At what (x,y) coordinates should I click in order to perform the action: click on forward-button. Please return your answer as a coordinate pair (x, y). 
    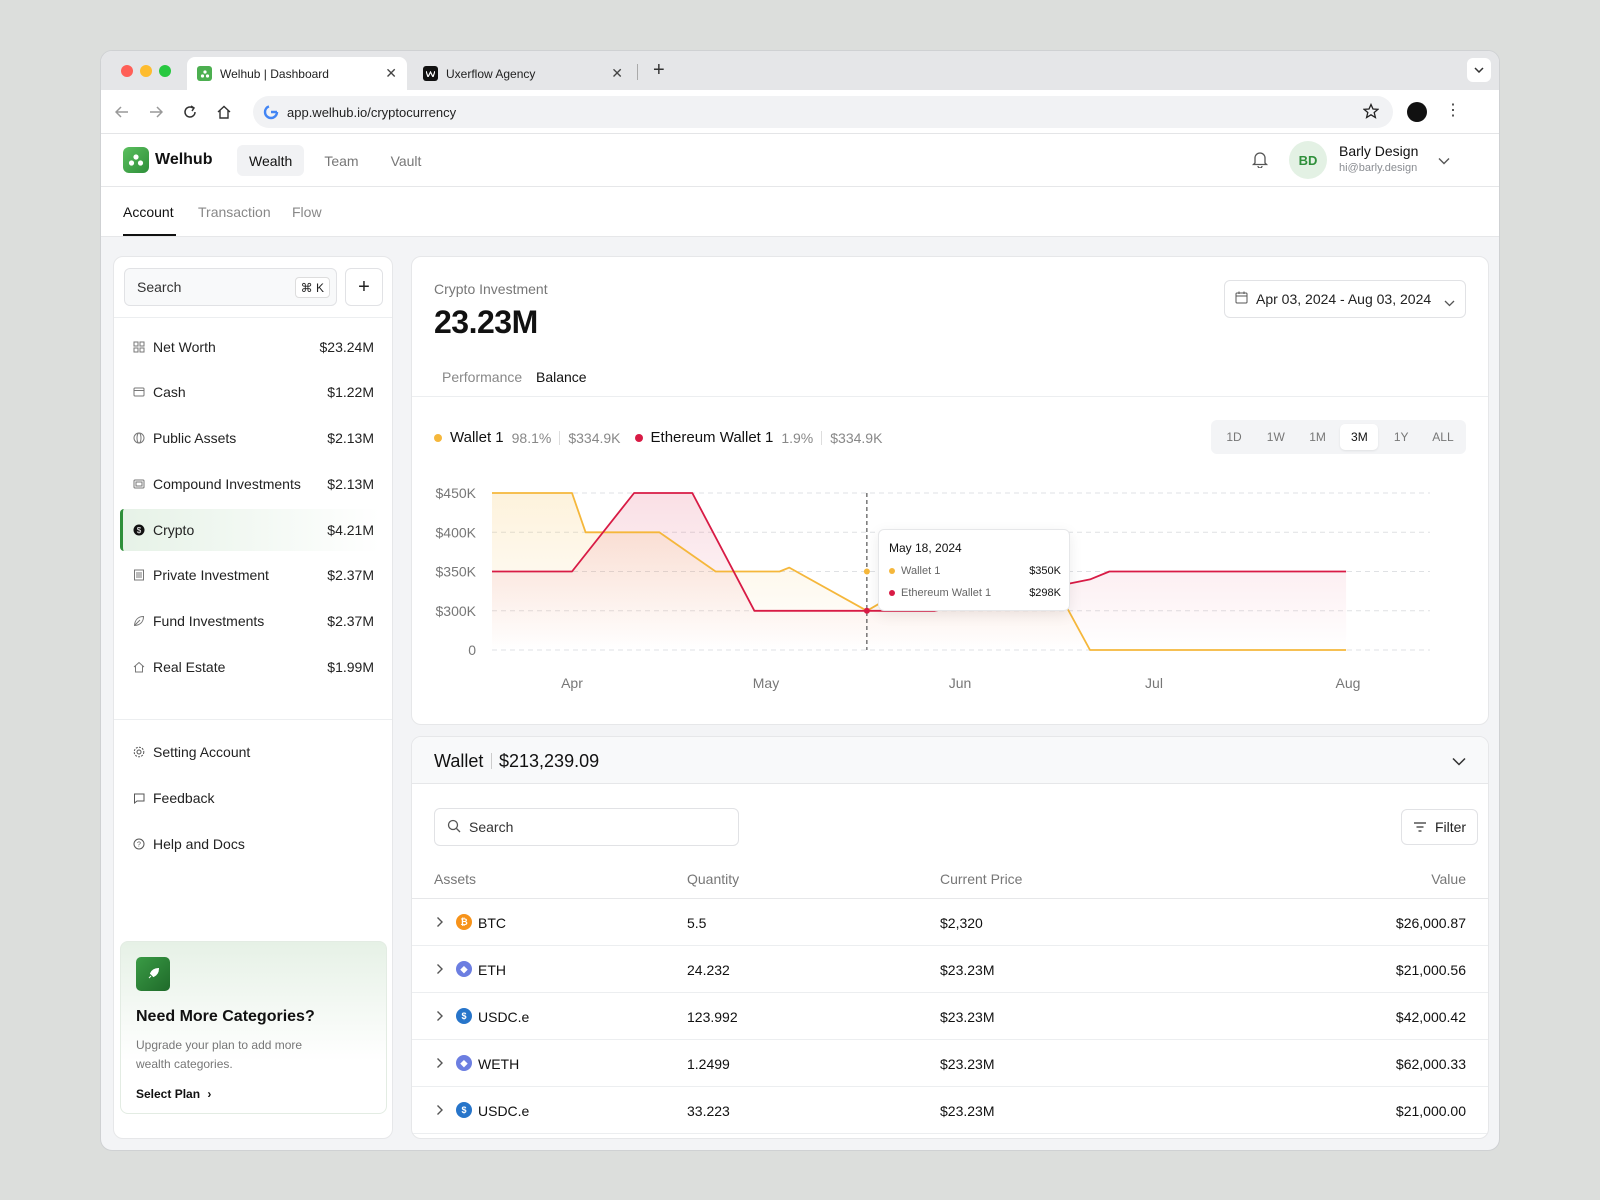
    Looking at the image, I should click on (156, 112).